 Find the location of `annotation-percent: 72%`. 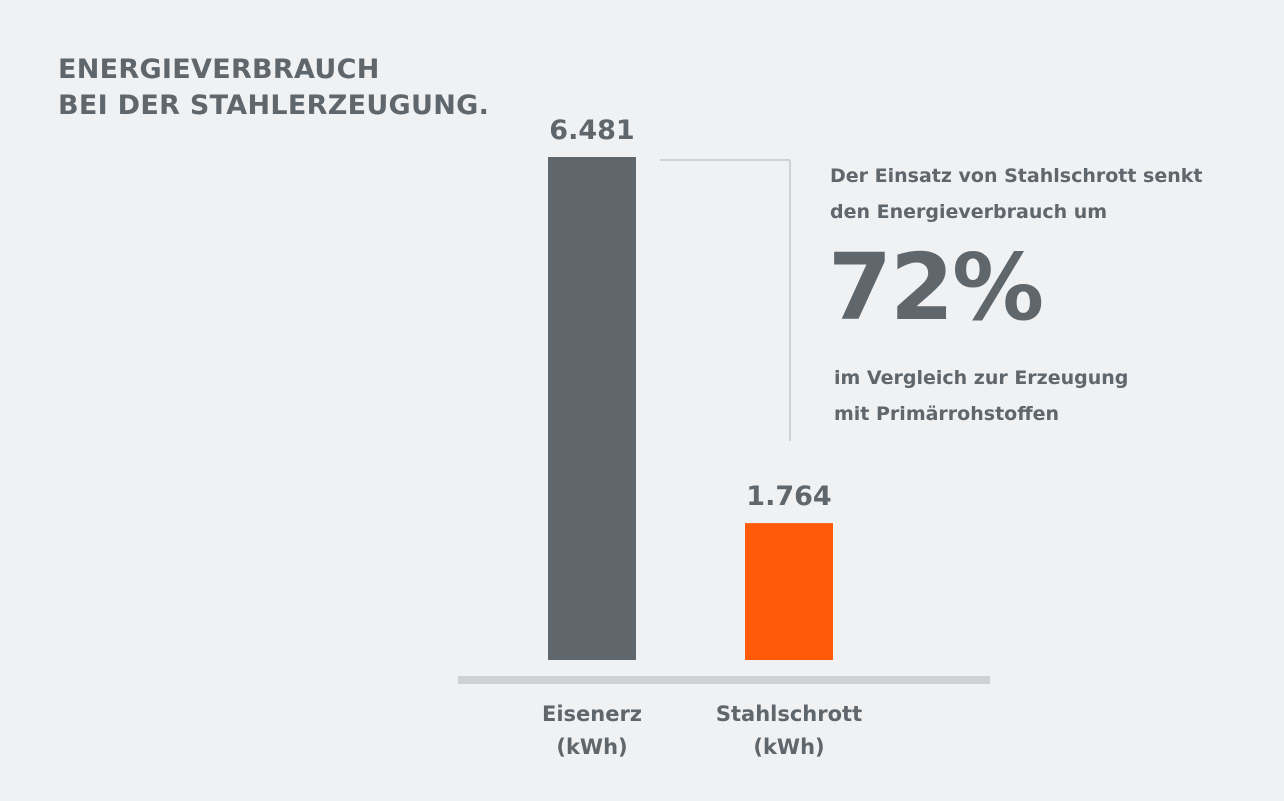

annotation-percent: 72% is located at coordinates (936, 287).